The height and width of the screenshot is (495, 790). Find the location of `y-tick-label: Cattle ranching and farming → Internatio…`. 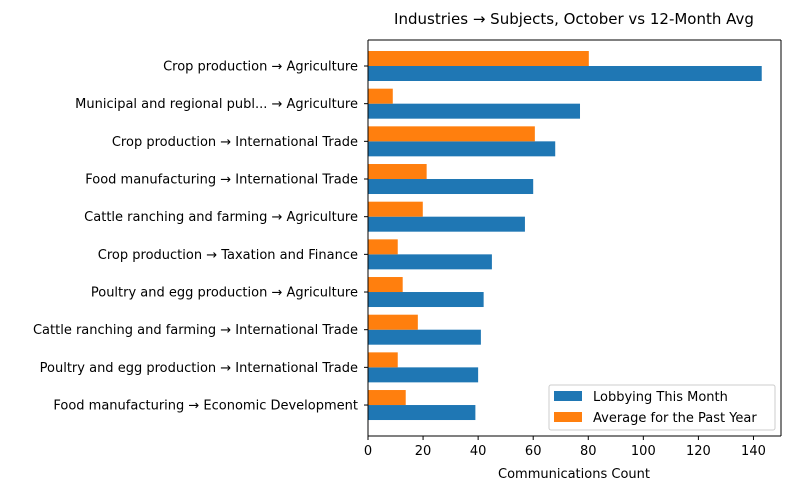

y-tick-label: Cattle ranching and farming → Internatio… is located at coordinates (195, 330).